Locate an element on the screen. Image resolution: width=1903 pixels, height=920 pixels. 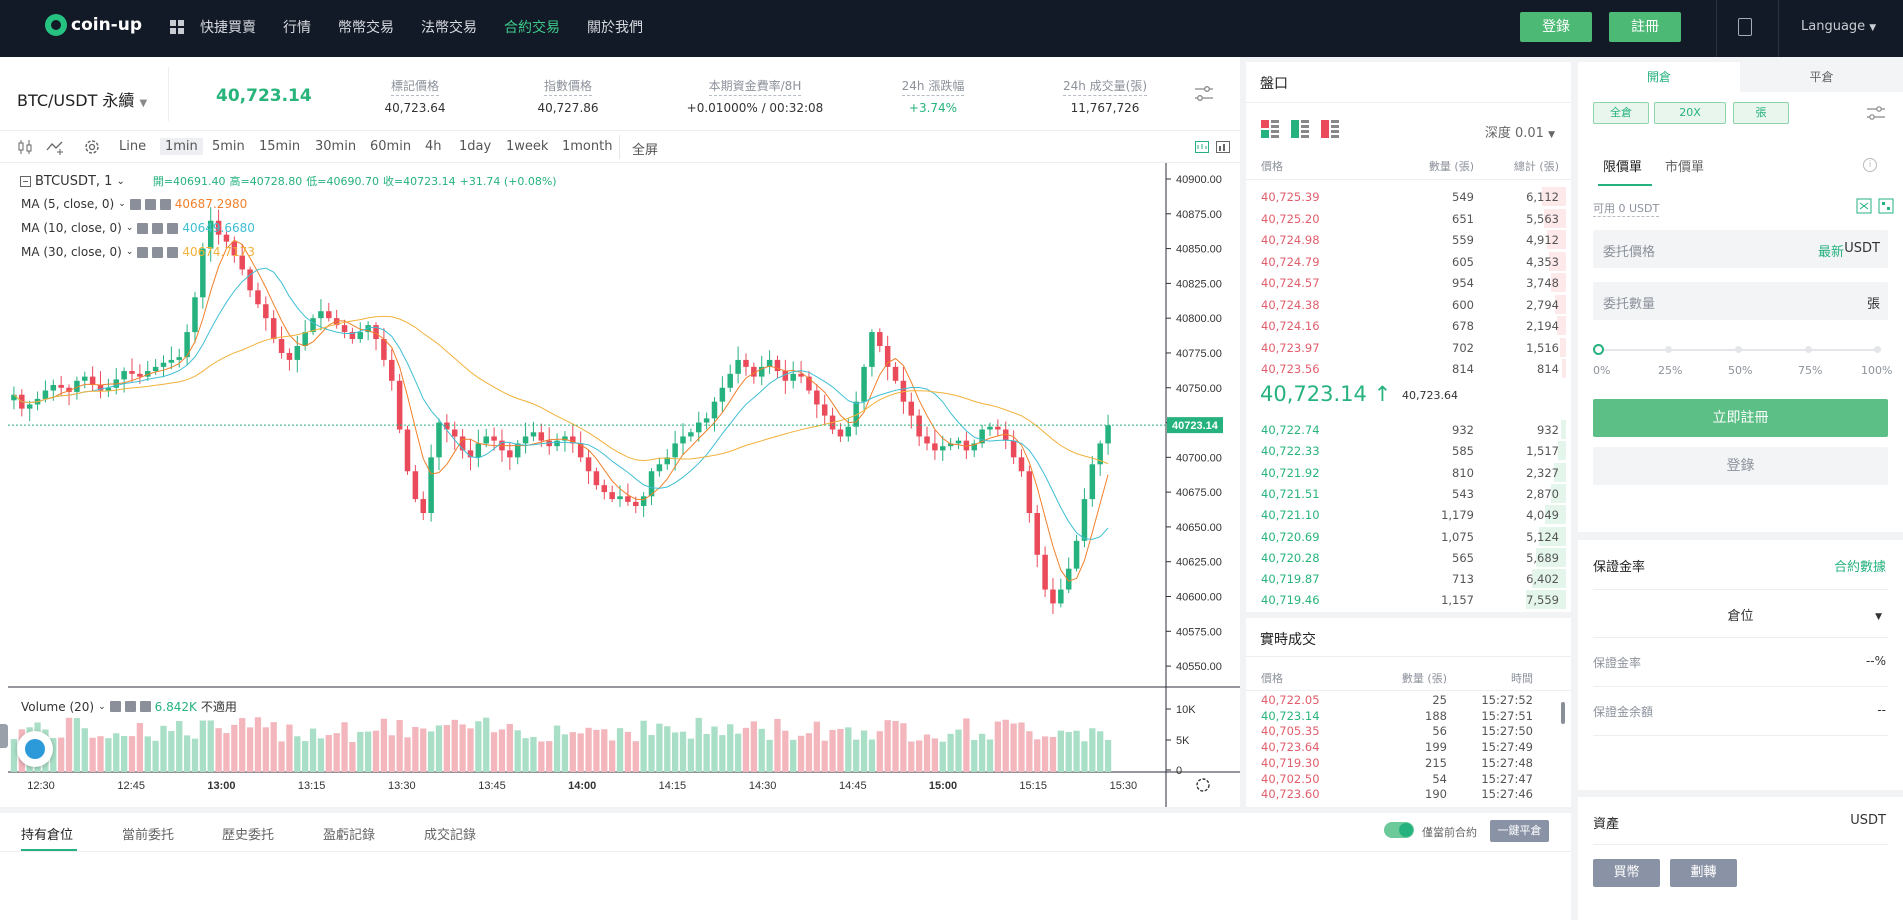
depth-selector: 深度 0.01 ▼ is located at coordinates (1520, 131).